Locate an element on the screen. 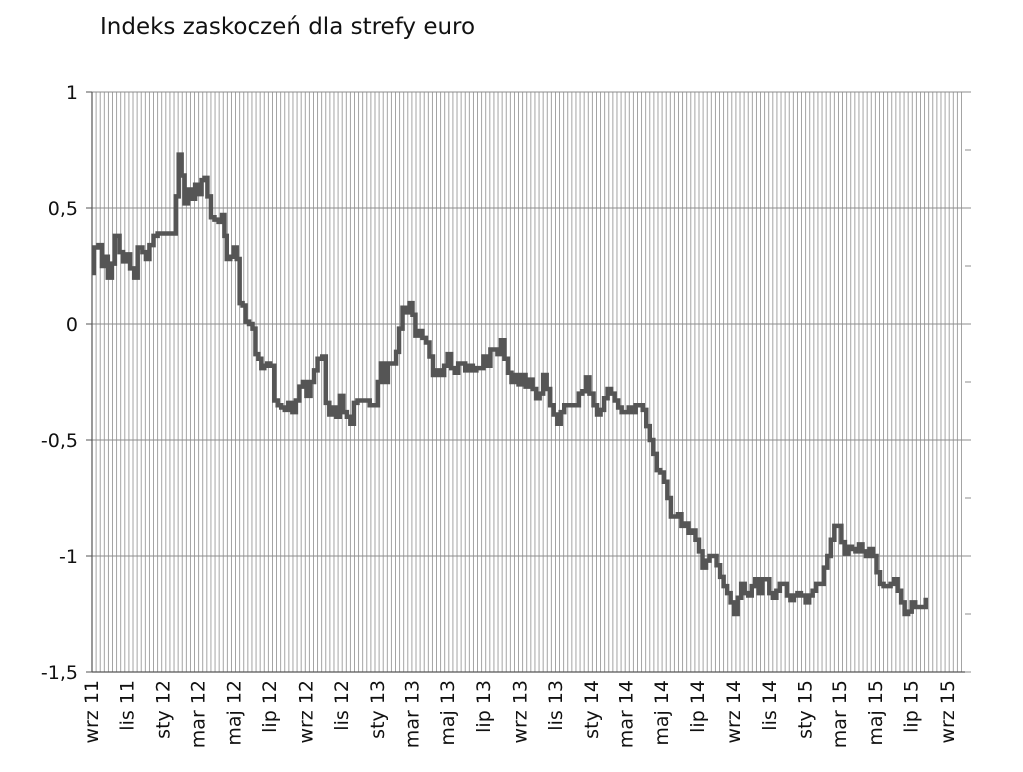 The image size is (1023, 772). x-tick-label: wrz 15 is located at coordinates (948, 712).